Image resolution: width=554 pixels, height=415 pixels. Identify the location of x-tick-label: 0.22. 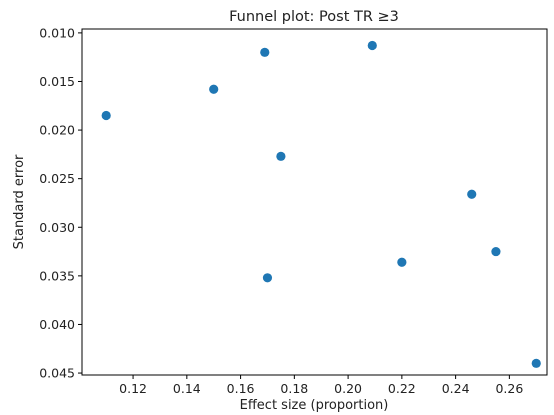
(402, 388).